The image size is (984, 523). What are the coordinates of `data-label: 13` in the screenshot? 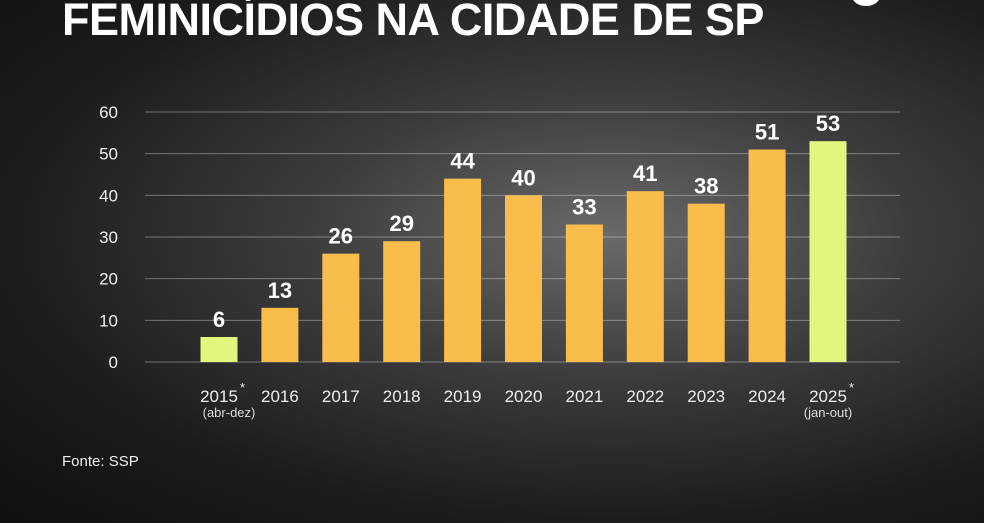 It's located at (280, 290).